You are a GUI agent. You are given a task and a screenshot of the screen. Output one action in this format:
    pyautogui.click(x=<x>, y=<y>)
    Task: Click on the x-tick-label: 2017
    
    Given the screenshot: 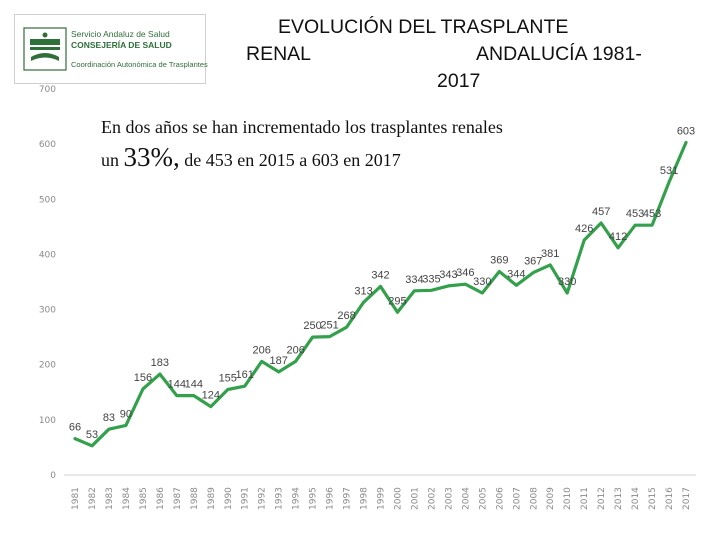 What is the action you would take?
    pyautogui.click(x=687, y=498)
    